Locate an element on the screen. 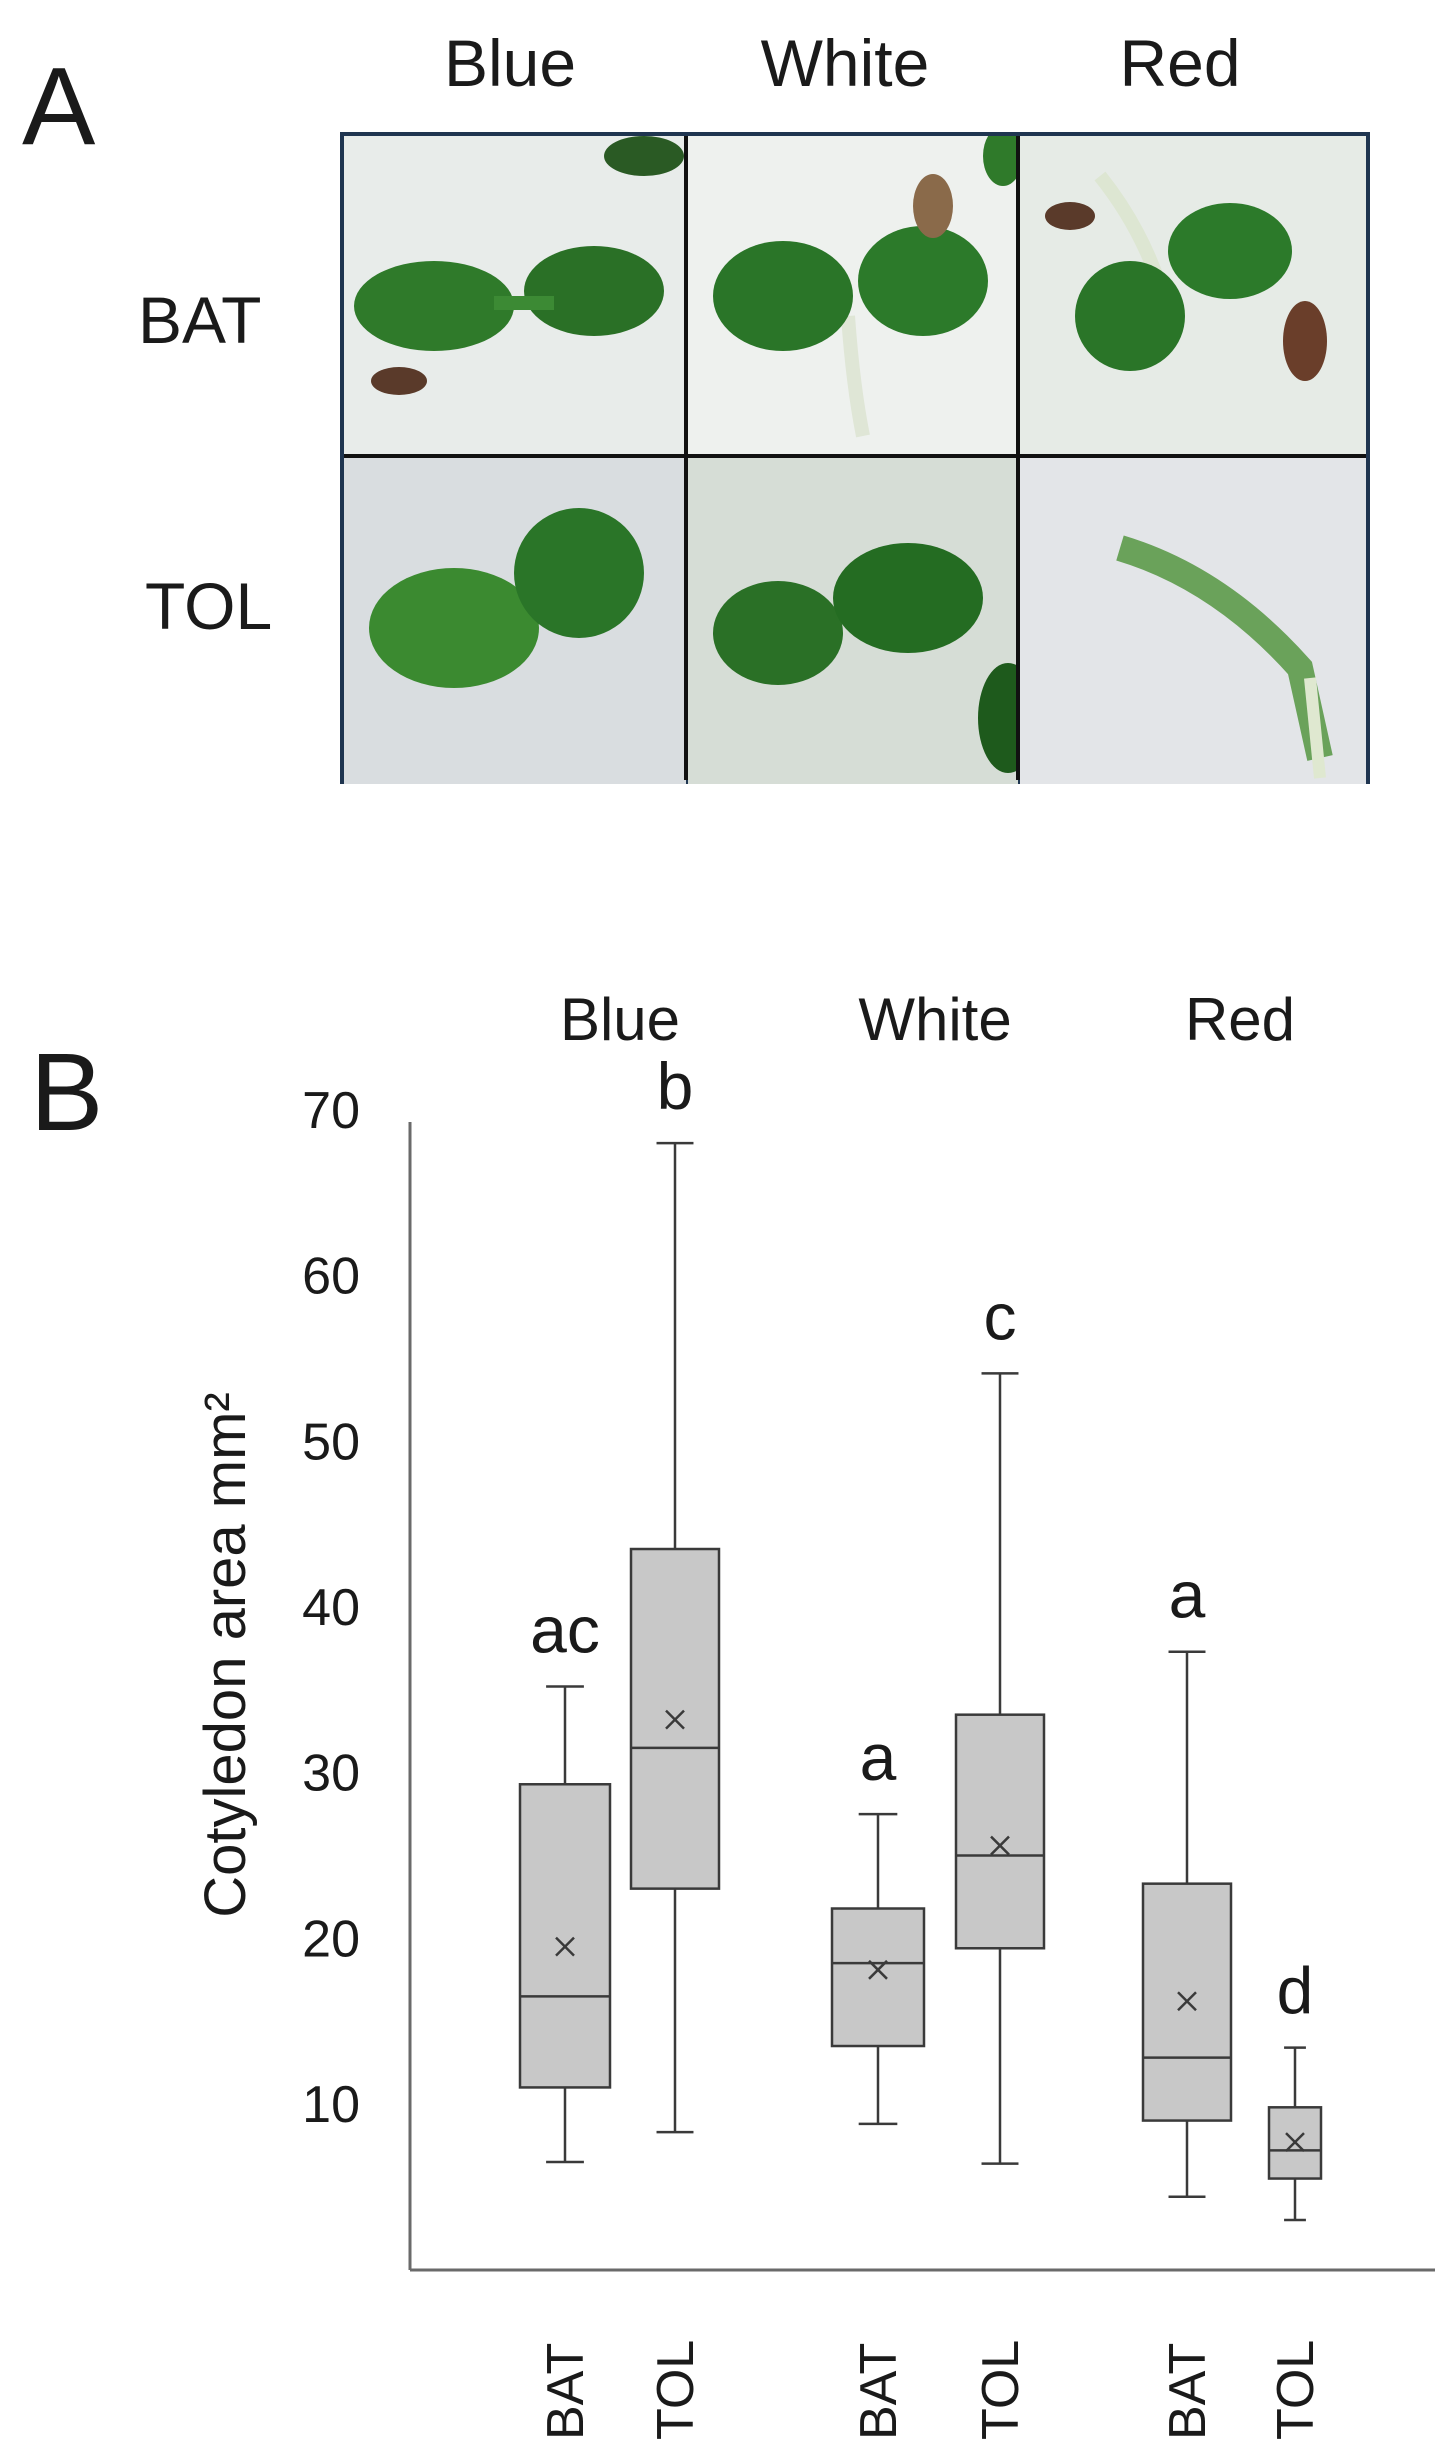  photo-bat-white is located at coordinates (853, 296).